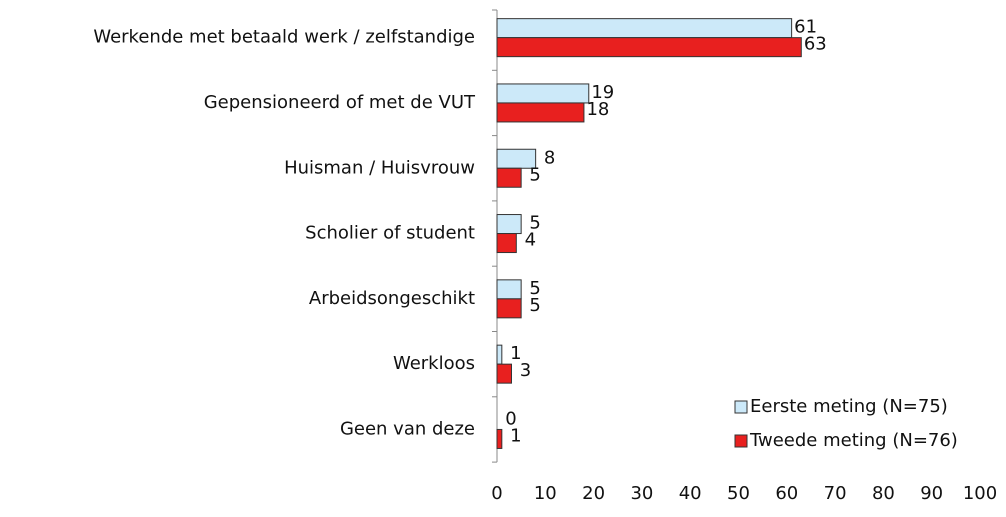 This screenshot has width=1006, height=517. Describe the element at coordinates (284, 37) in the screenshot. I see `y-tick-label: Werkende met betaald werk / zelfstandige` at that location.